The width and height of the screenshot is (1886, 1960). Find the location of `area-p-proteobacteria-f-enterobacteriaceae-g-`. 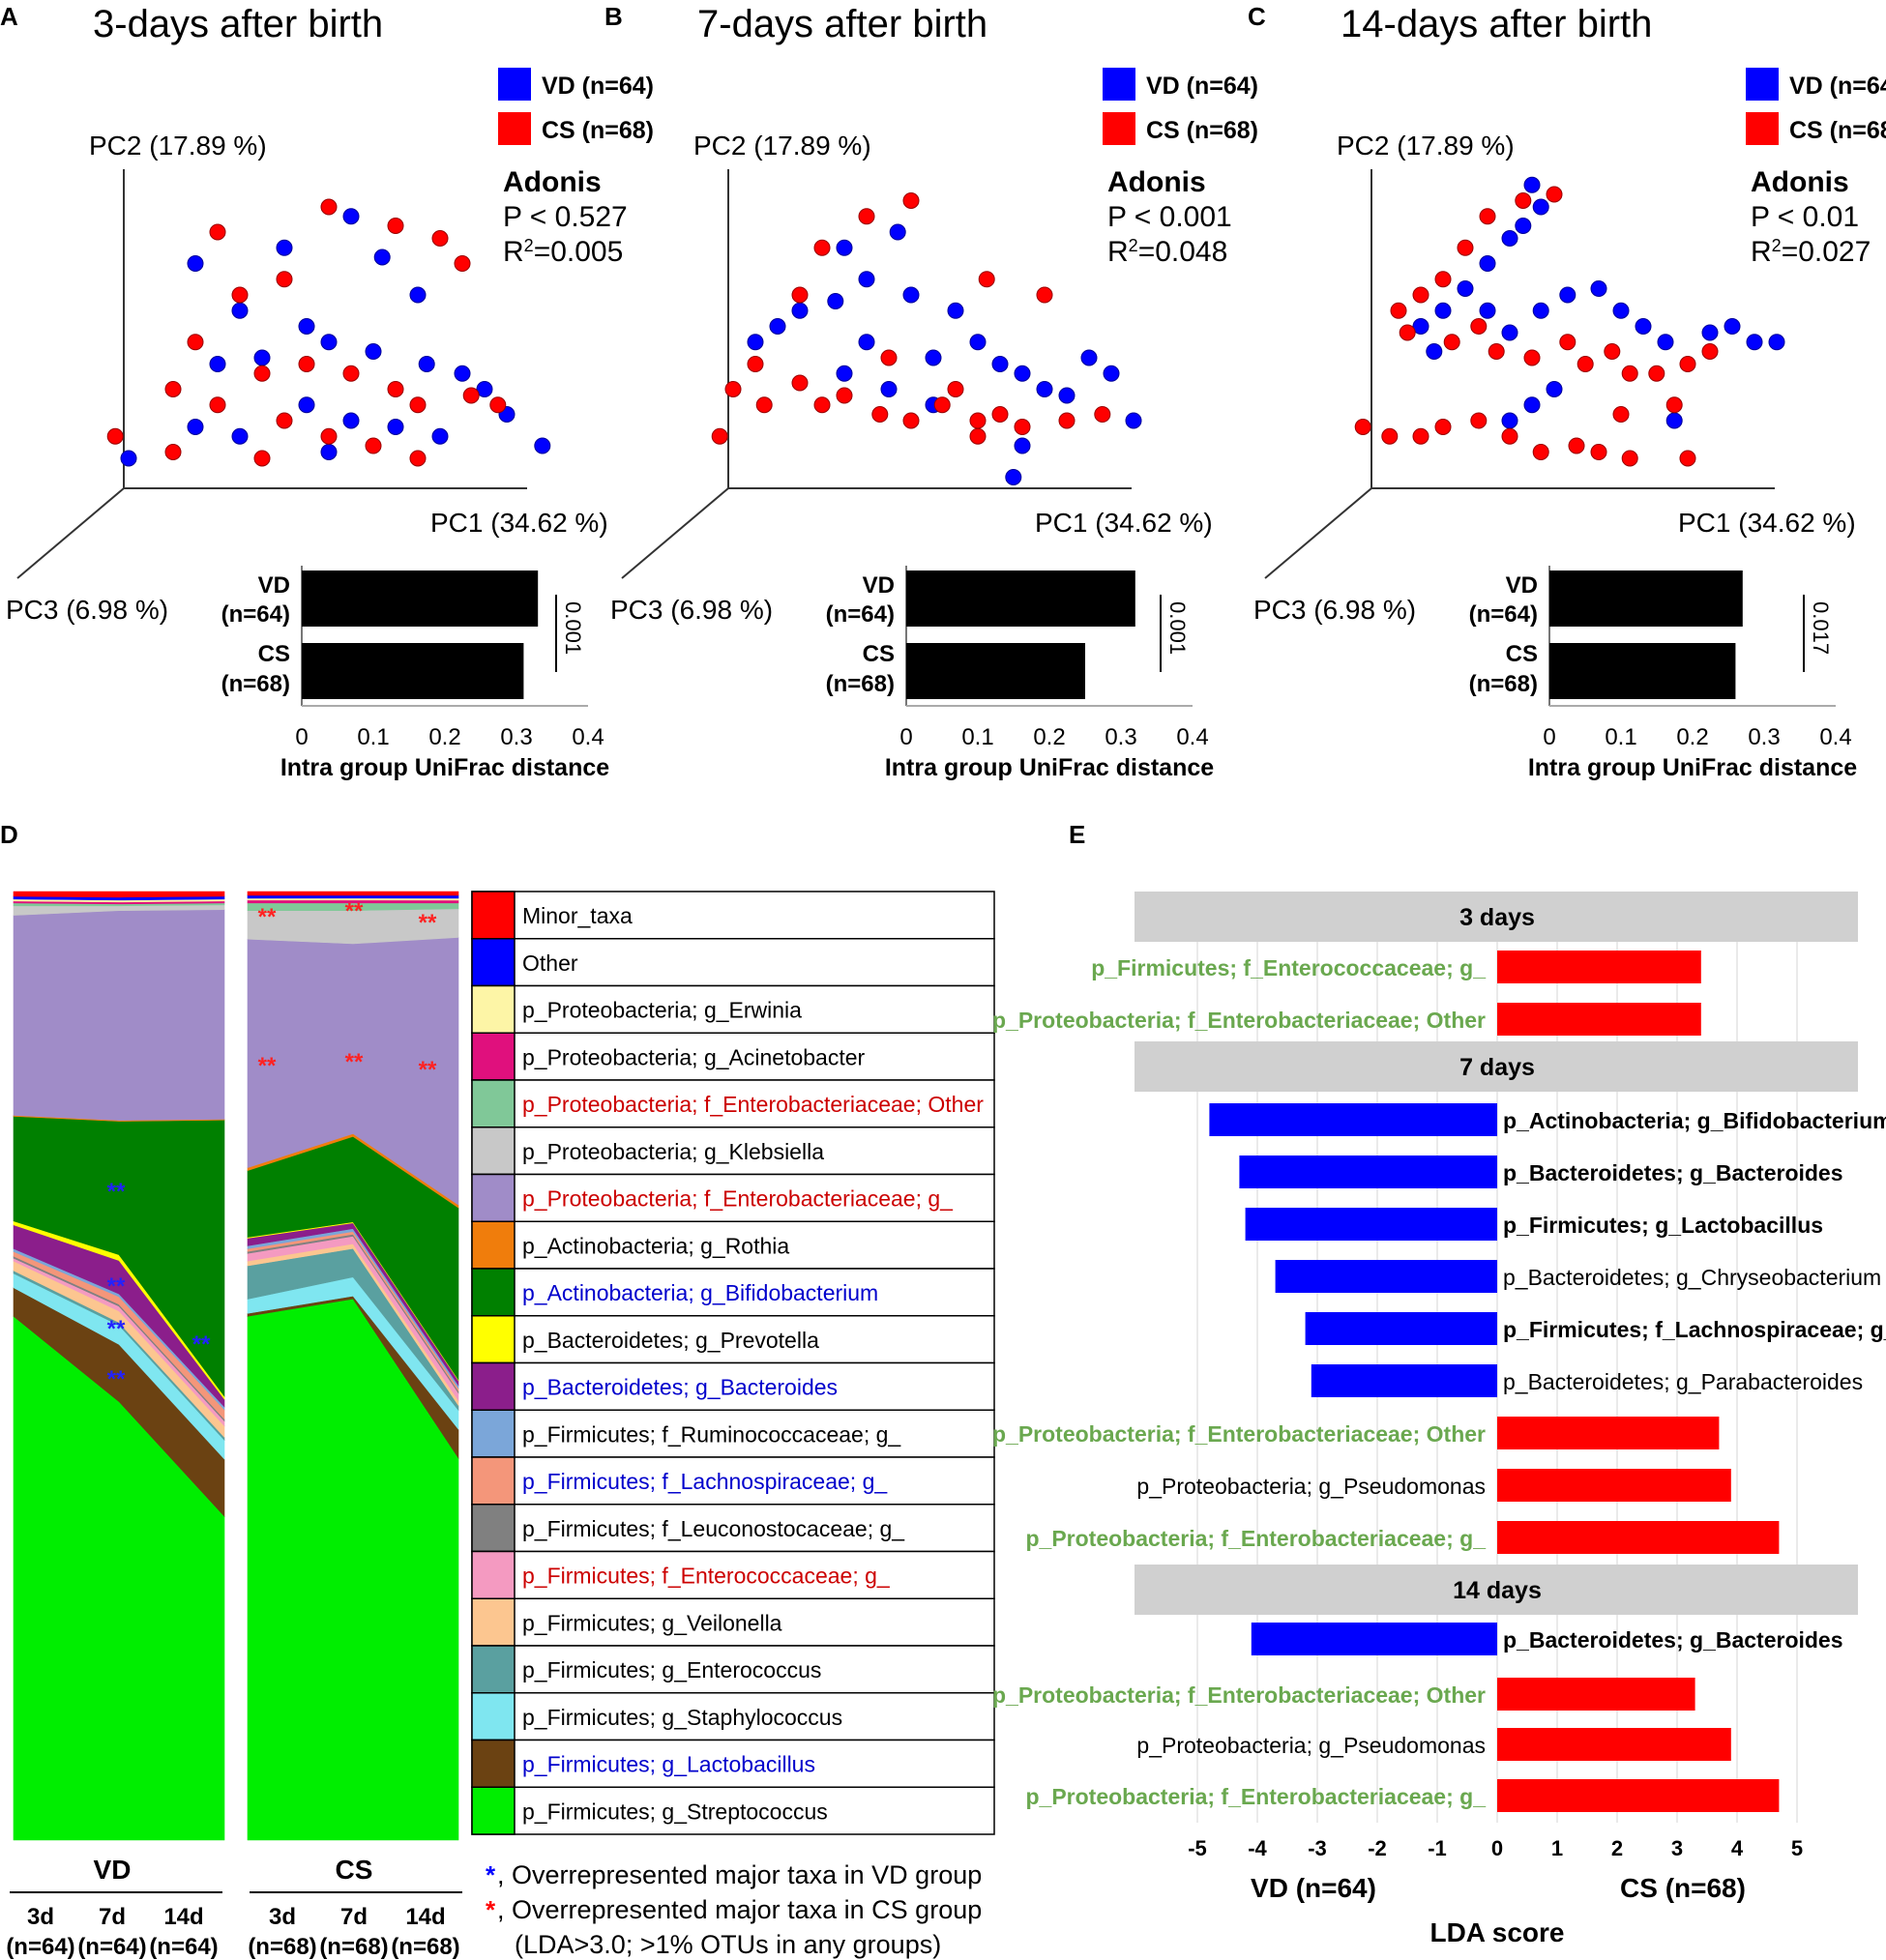

area-p-proteobacteria-f-enterobacteriaceae-g- is located at coordinates (119, 1015).